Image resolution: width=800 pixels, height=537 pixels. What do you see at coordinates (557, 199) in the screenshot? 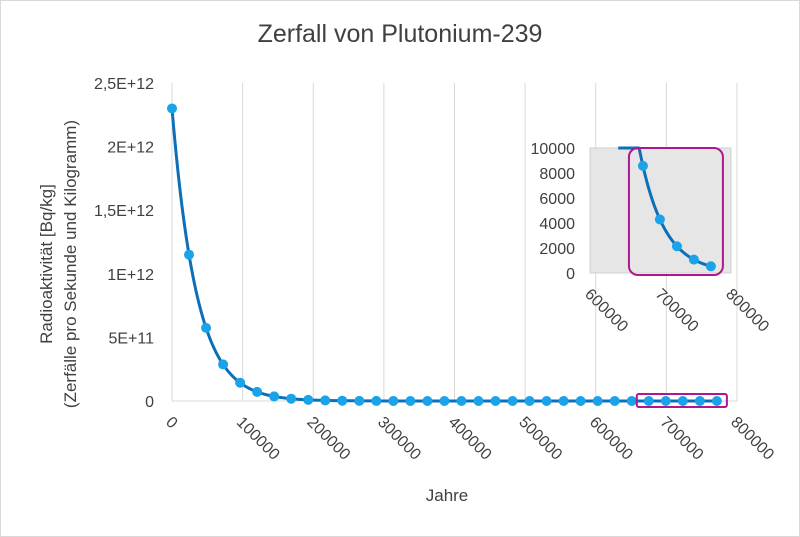
I see `inset-y-tick-label: 6000` at bounding box center [557, 199].